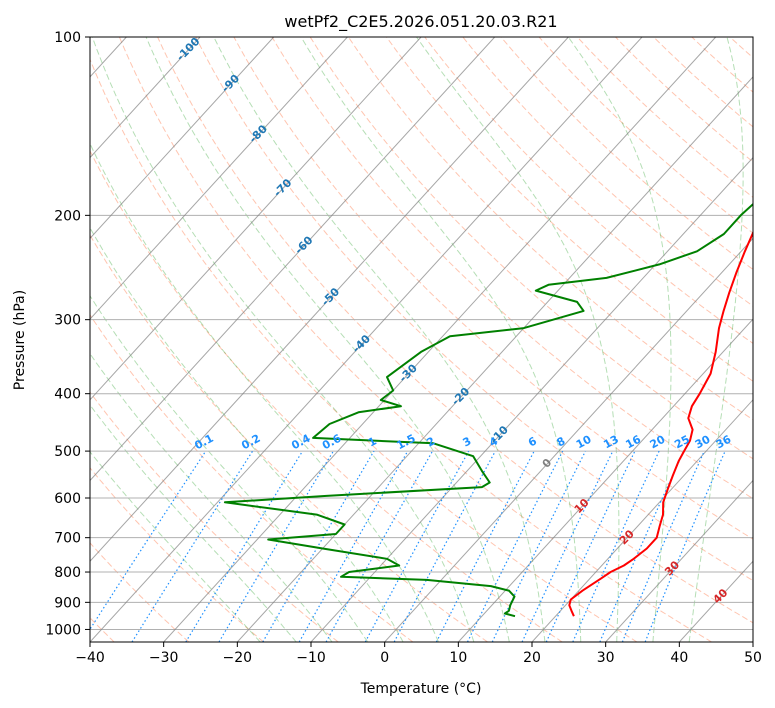 The width and height of the screenshot is (775, 708). I want to click on y-tick-label: 200, so click(67, 216).